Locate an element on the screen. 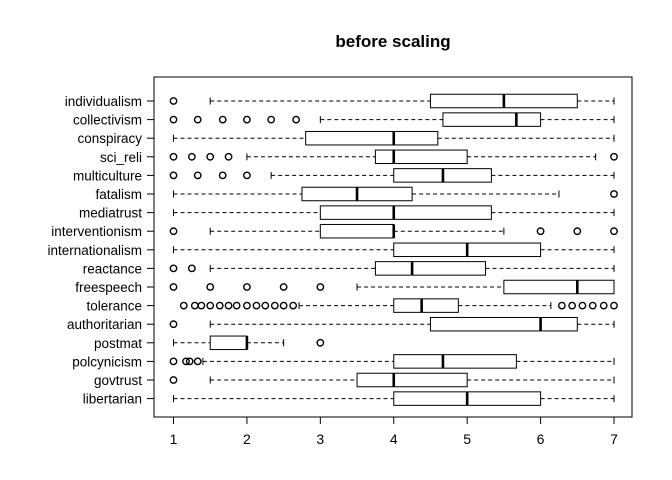  y-tick-label: postmat is located at coordinates (118, 343).